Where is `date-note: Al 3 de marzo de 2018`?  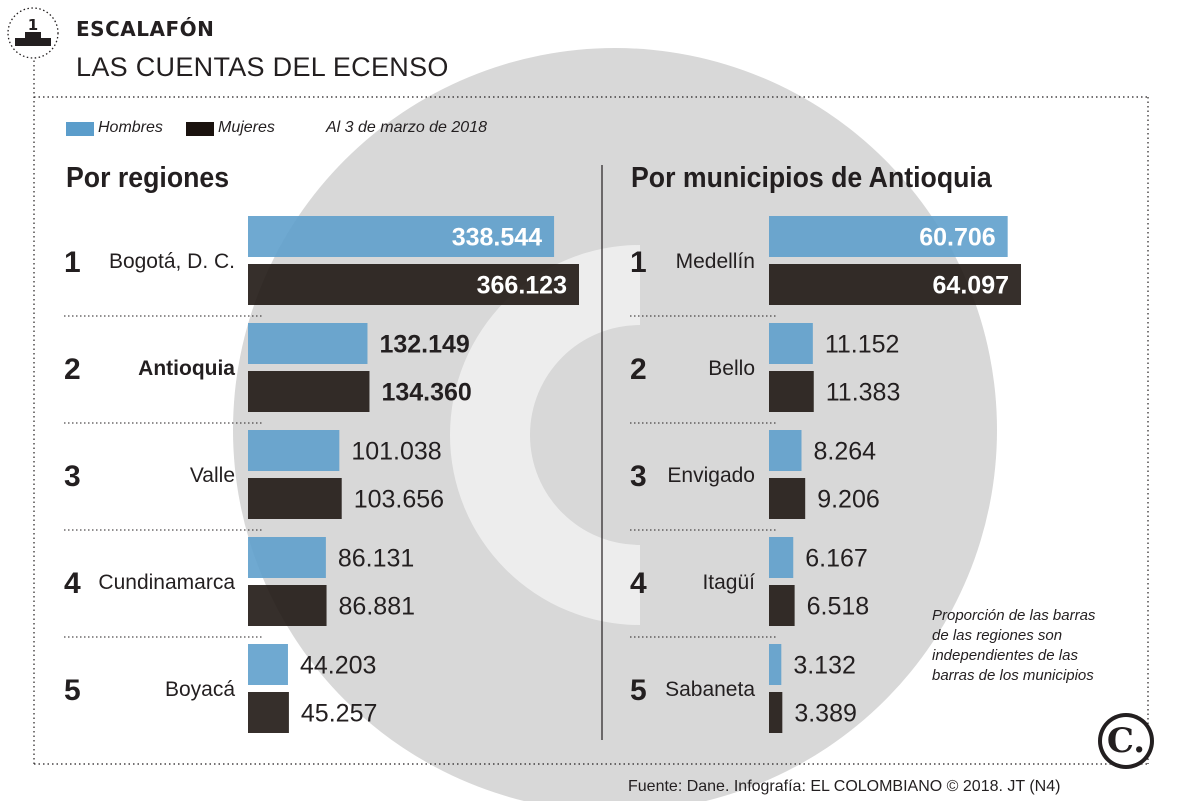 date-note: Al 3 de marzo de 2018 is located at coordinates (406, 127).